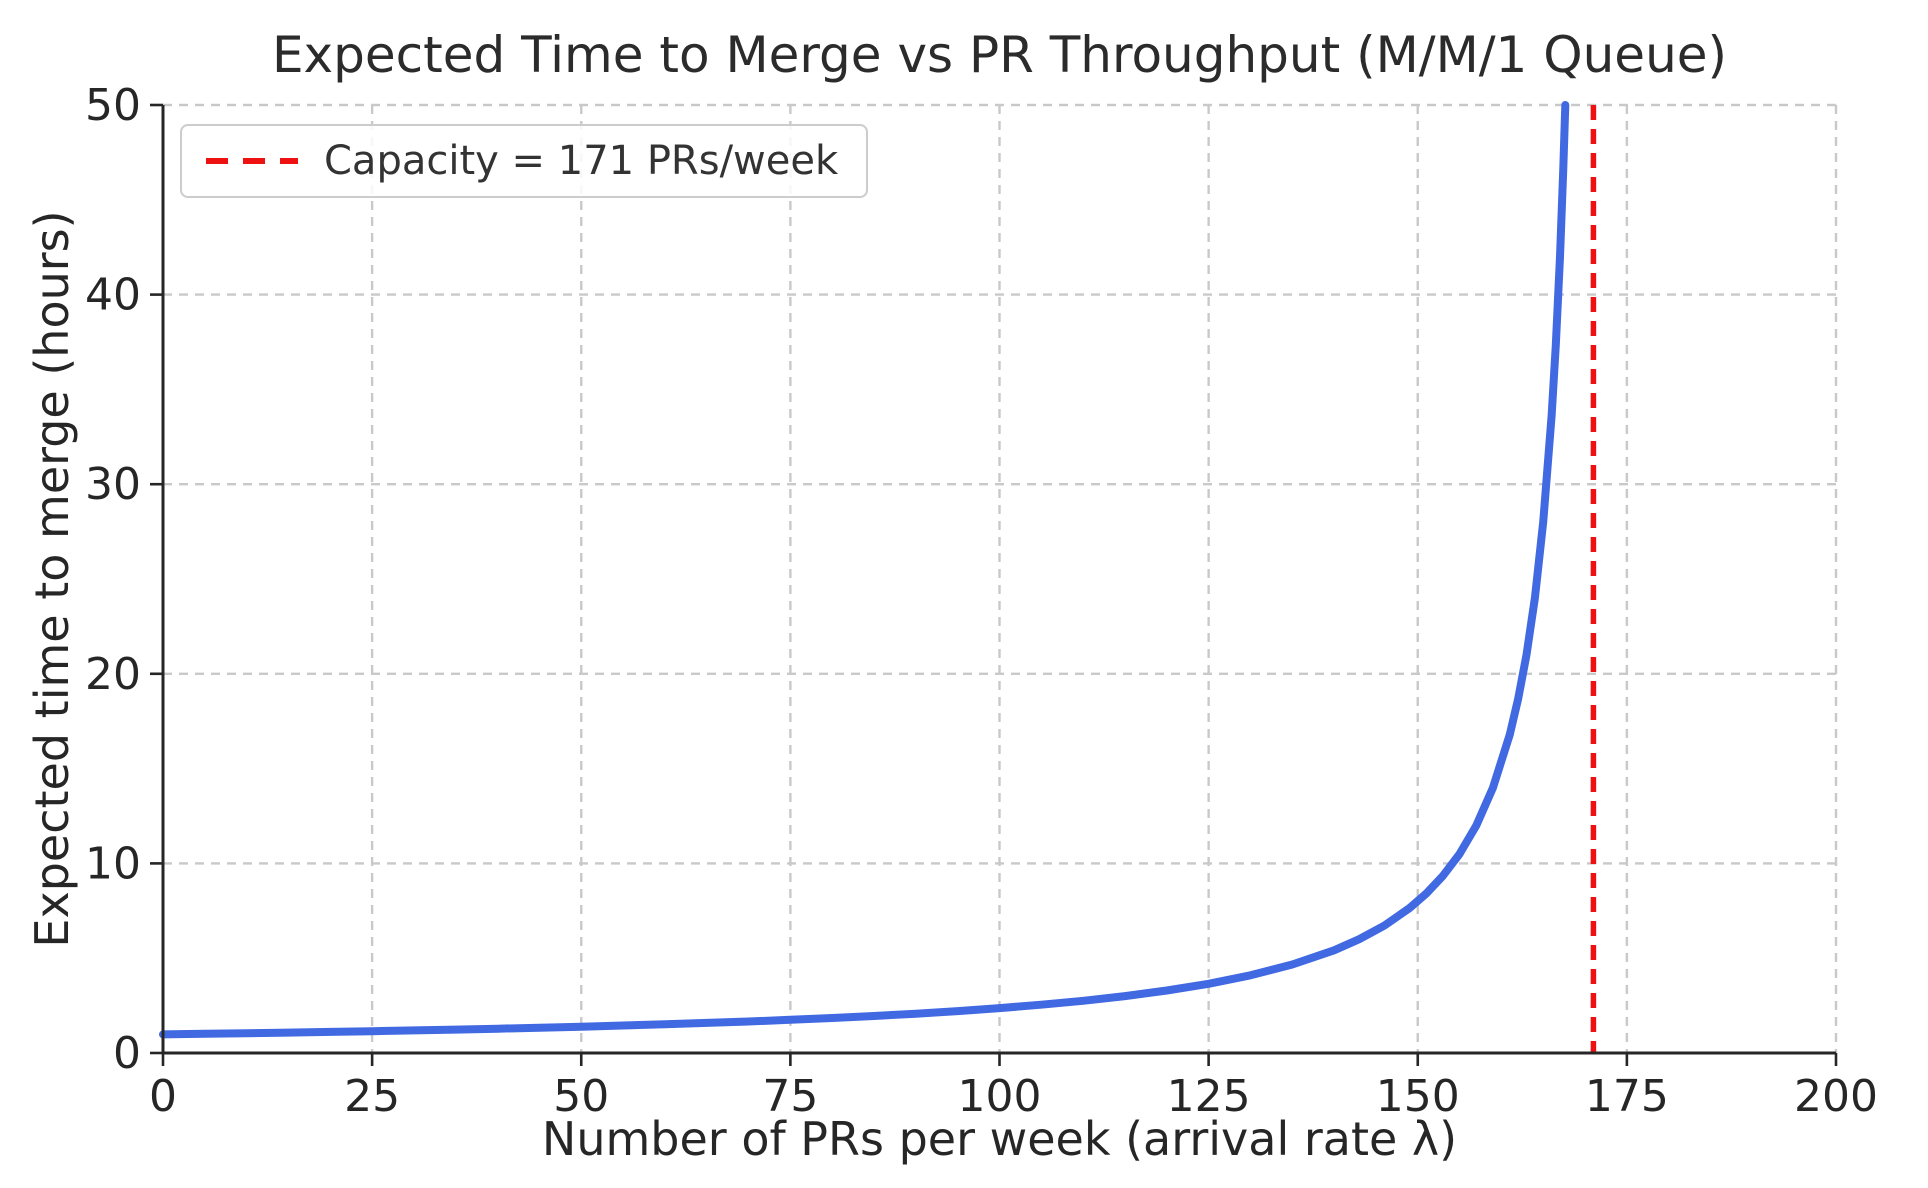  Describe the element at coordinates (113, 295) in the screenshot. I see `y-tick-label: 40` at that location.